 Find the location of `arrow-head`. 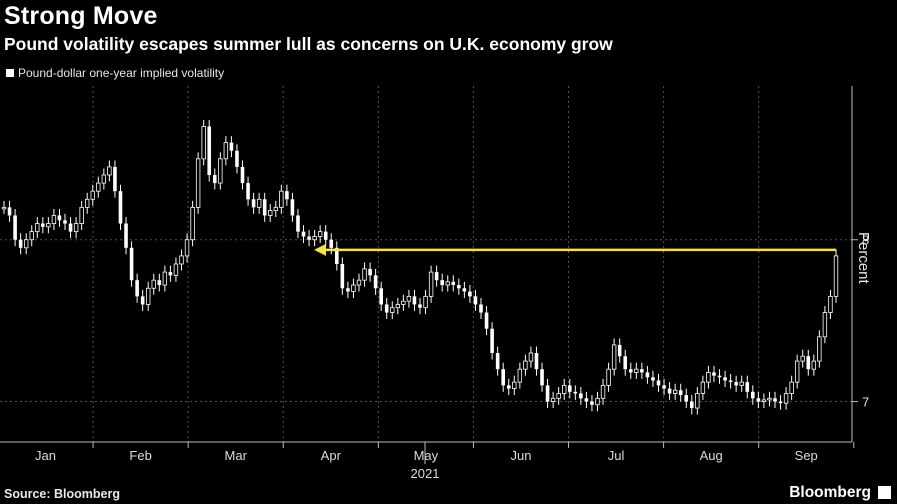

arrow-head is located at coordinates (320, 249).